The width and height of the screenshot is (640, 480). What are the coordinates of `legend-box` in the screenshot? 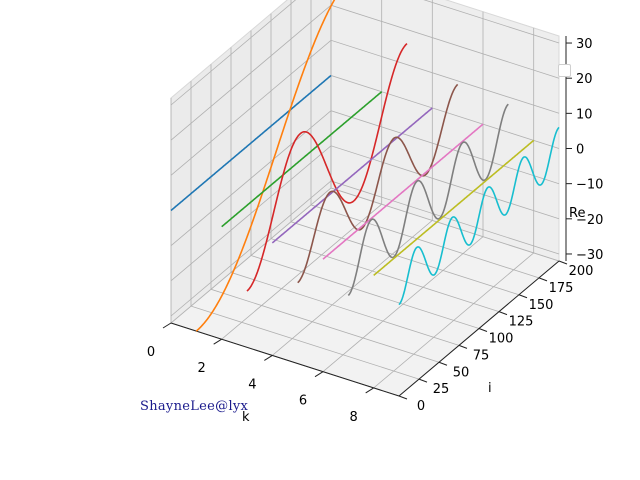 It's located at (564, 70).